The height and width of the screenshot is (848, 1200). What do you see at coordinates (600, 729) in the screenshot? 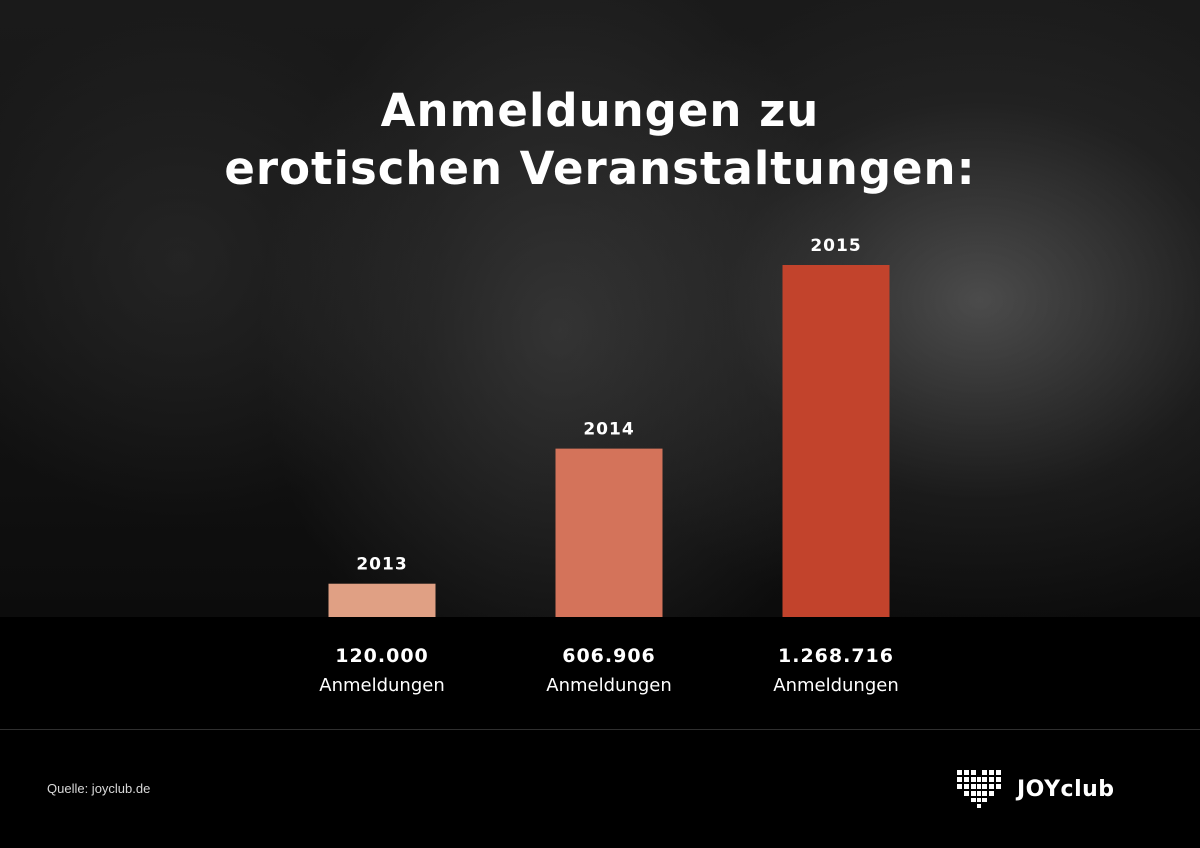
I see `footer-divider` at bounding box center [600, 729].